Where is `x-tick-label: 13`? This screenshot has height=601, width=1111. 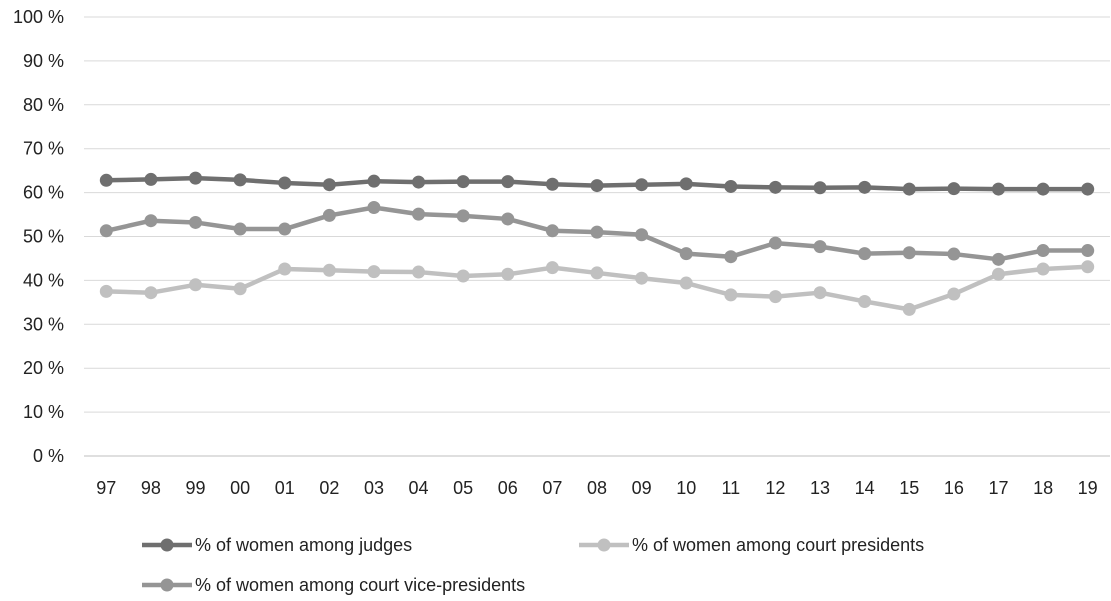 x-tick-label: 13 is located at coordinates (820, 488).